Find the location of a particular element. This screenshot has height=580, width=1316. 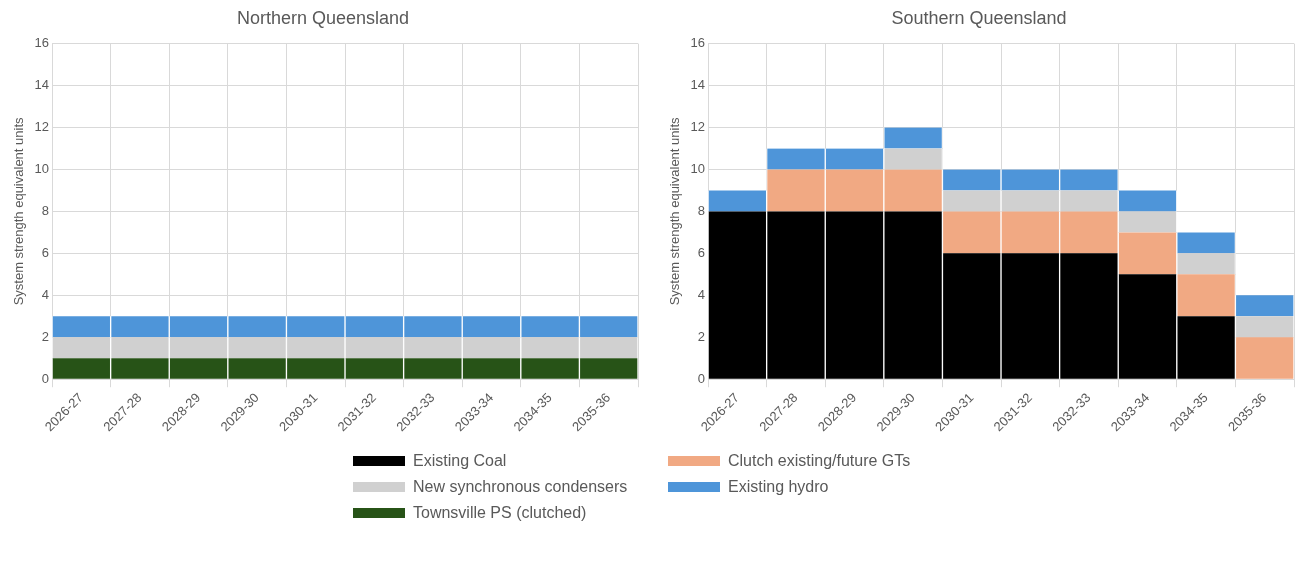

legend-label: Clutch existing/future GTs is located at coordinates (819, 461).